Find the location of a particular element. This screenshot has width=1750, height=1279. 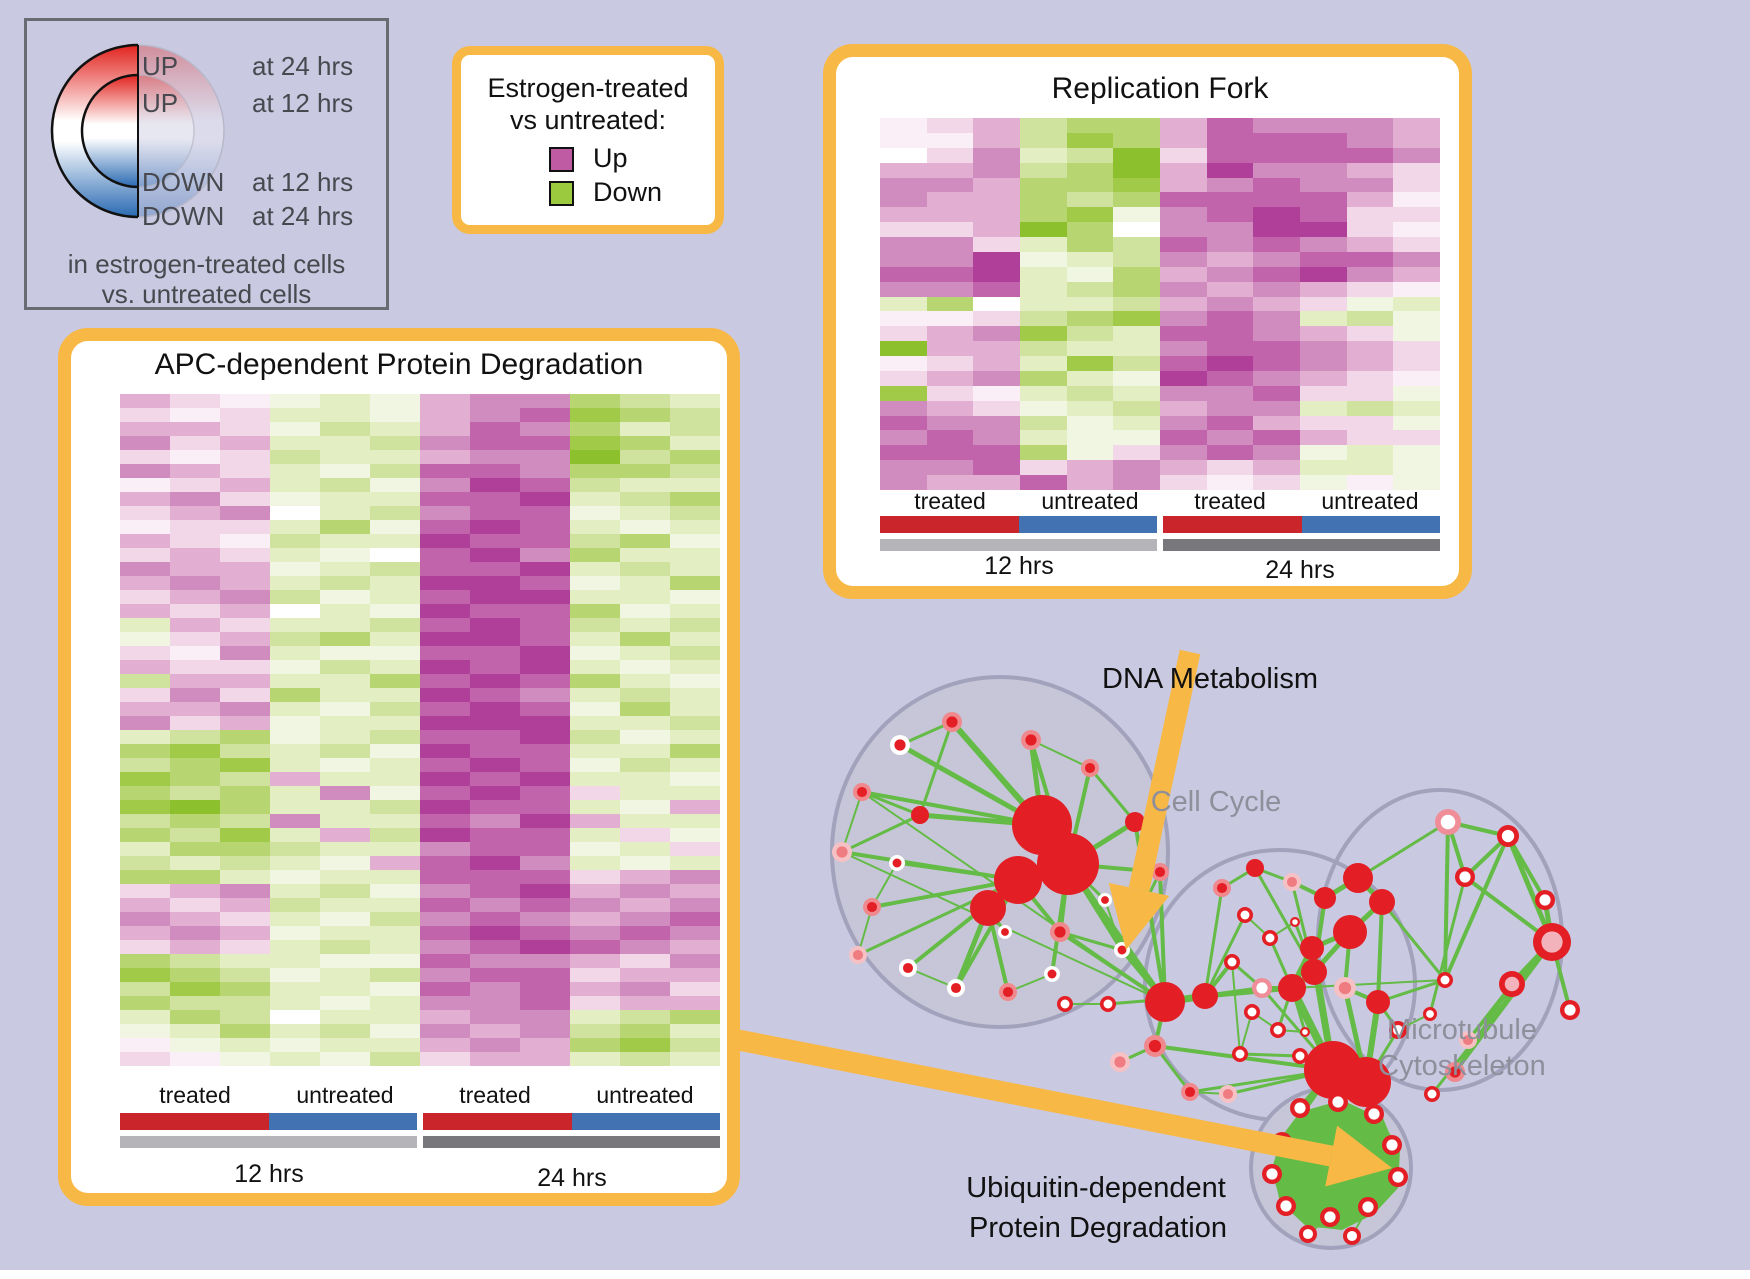

rf-group-labels: treated untreated treated untreated is located at coordinates (1160, 501).